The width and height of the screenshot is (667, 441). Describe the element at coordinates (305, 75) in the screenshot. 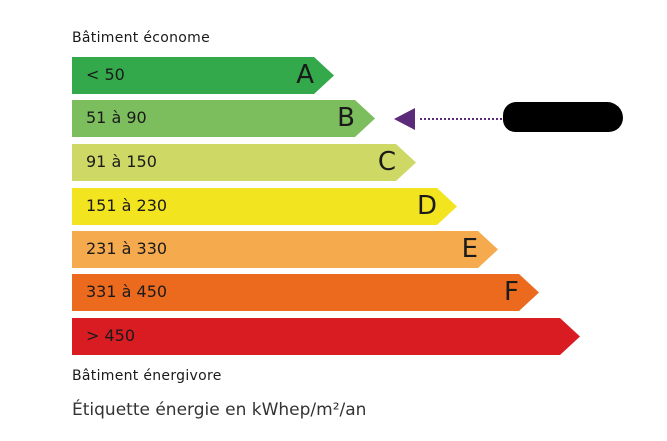

I see `class-letter: A` at that location.